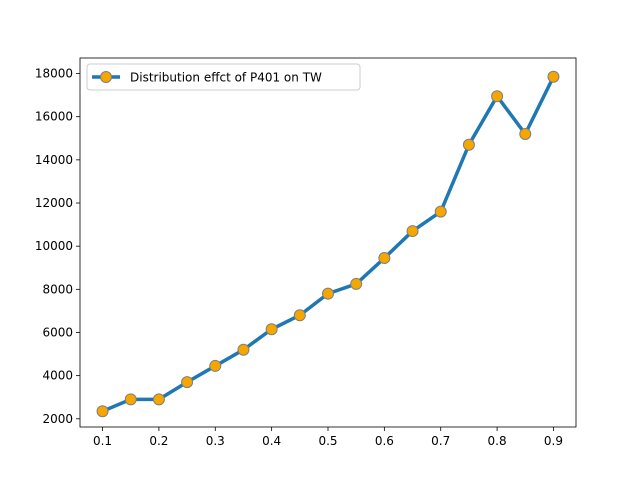 The image size is (640, 480). What do you see at coordinates (497, 441) in the screenshot?
I see `x-tick-label: 0.8` at bounding box center [497, 441].